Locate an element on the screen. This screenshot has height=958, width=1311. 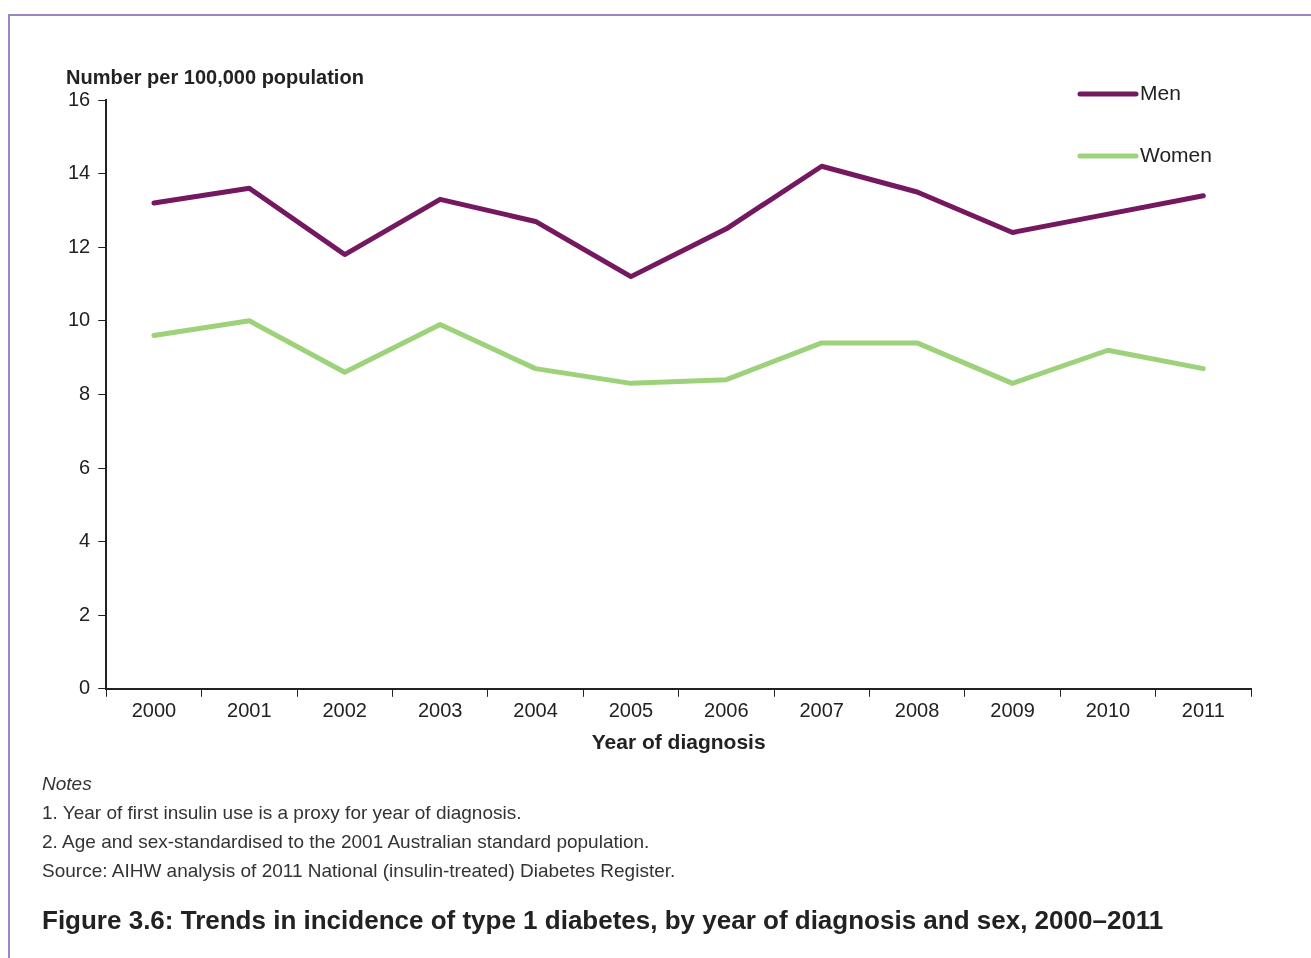
x-tick-label: 2006 is located at coordinates (726, 710).